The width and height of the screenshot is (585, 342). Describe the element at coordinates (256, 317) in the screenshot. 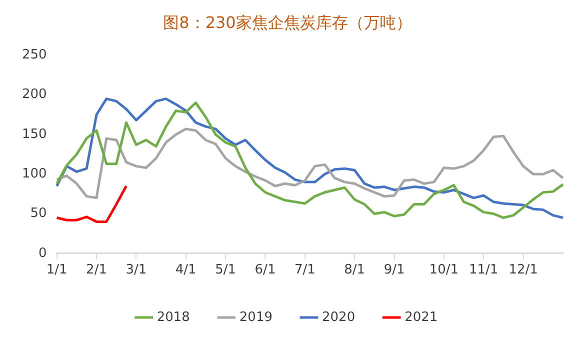

I see `legend-label: 2019` at that location.